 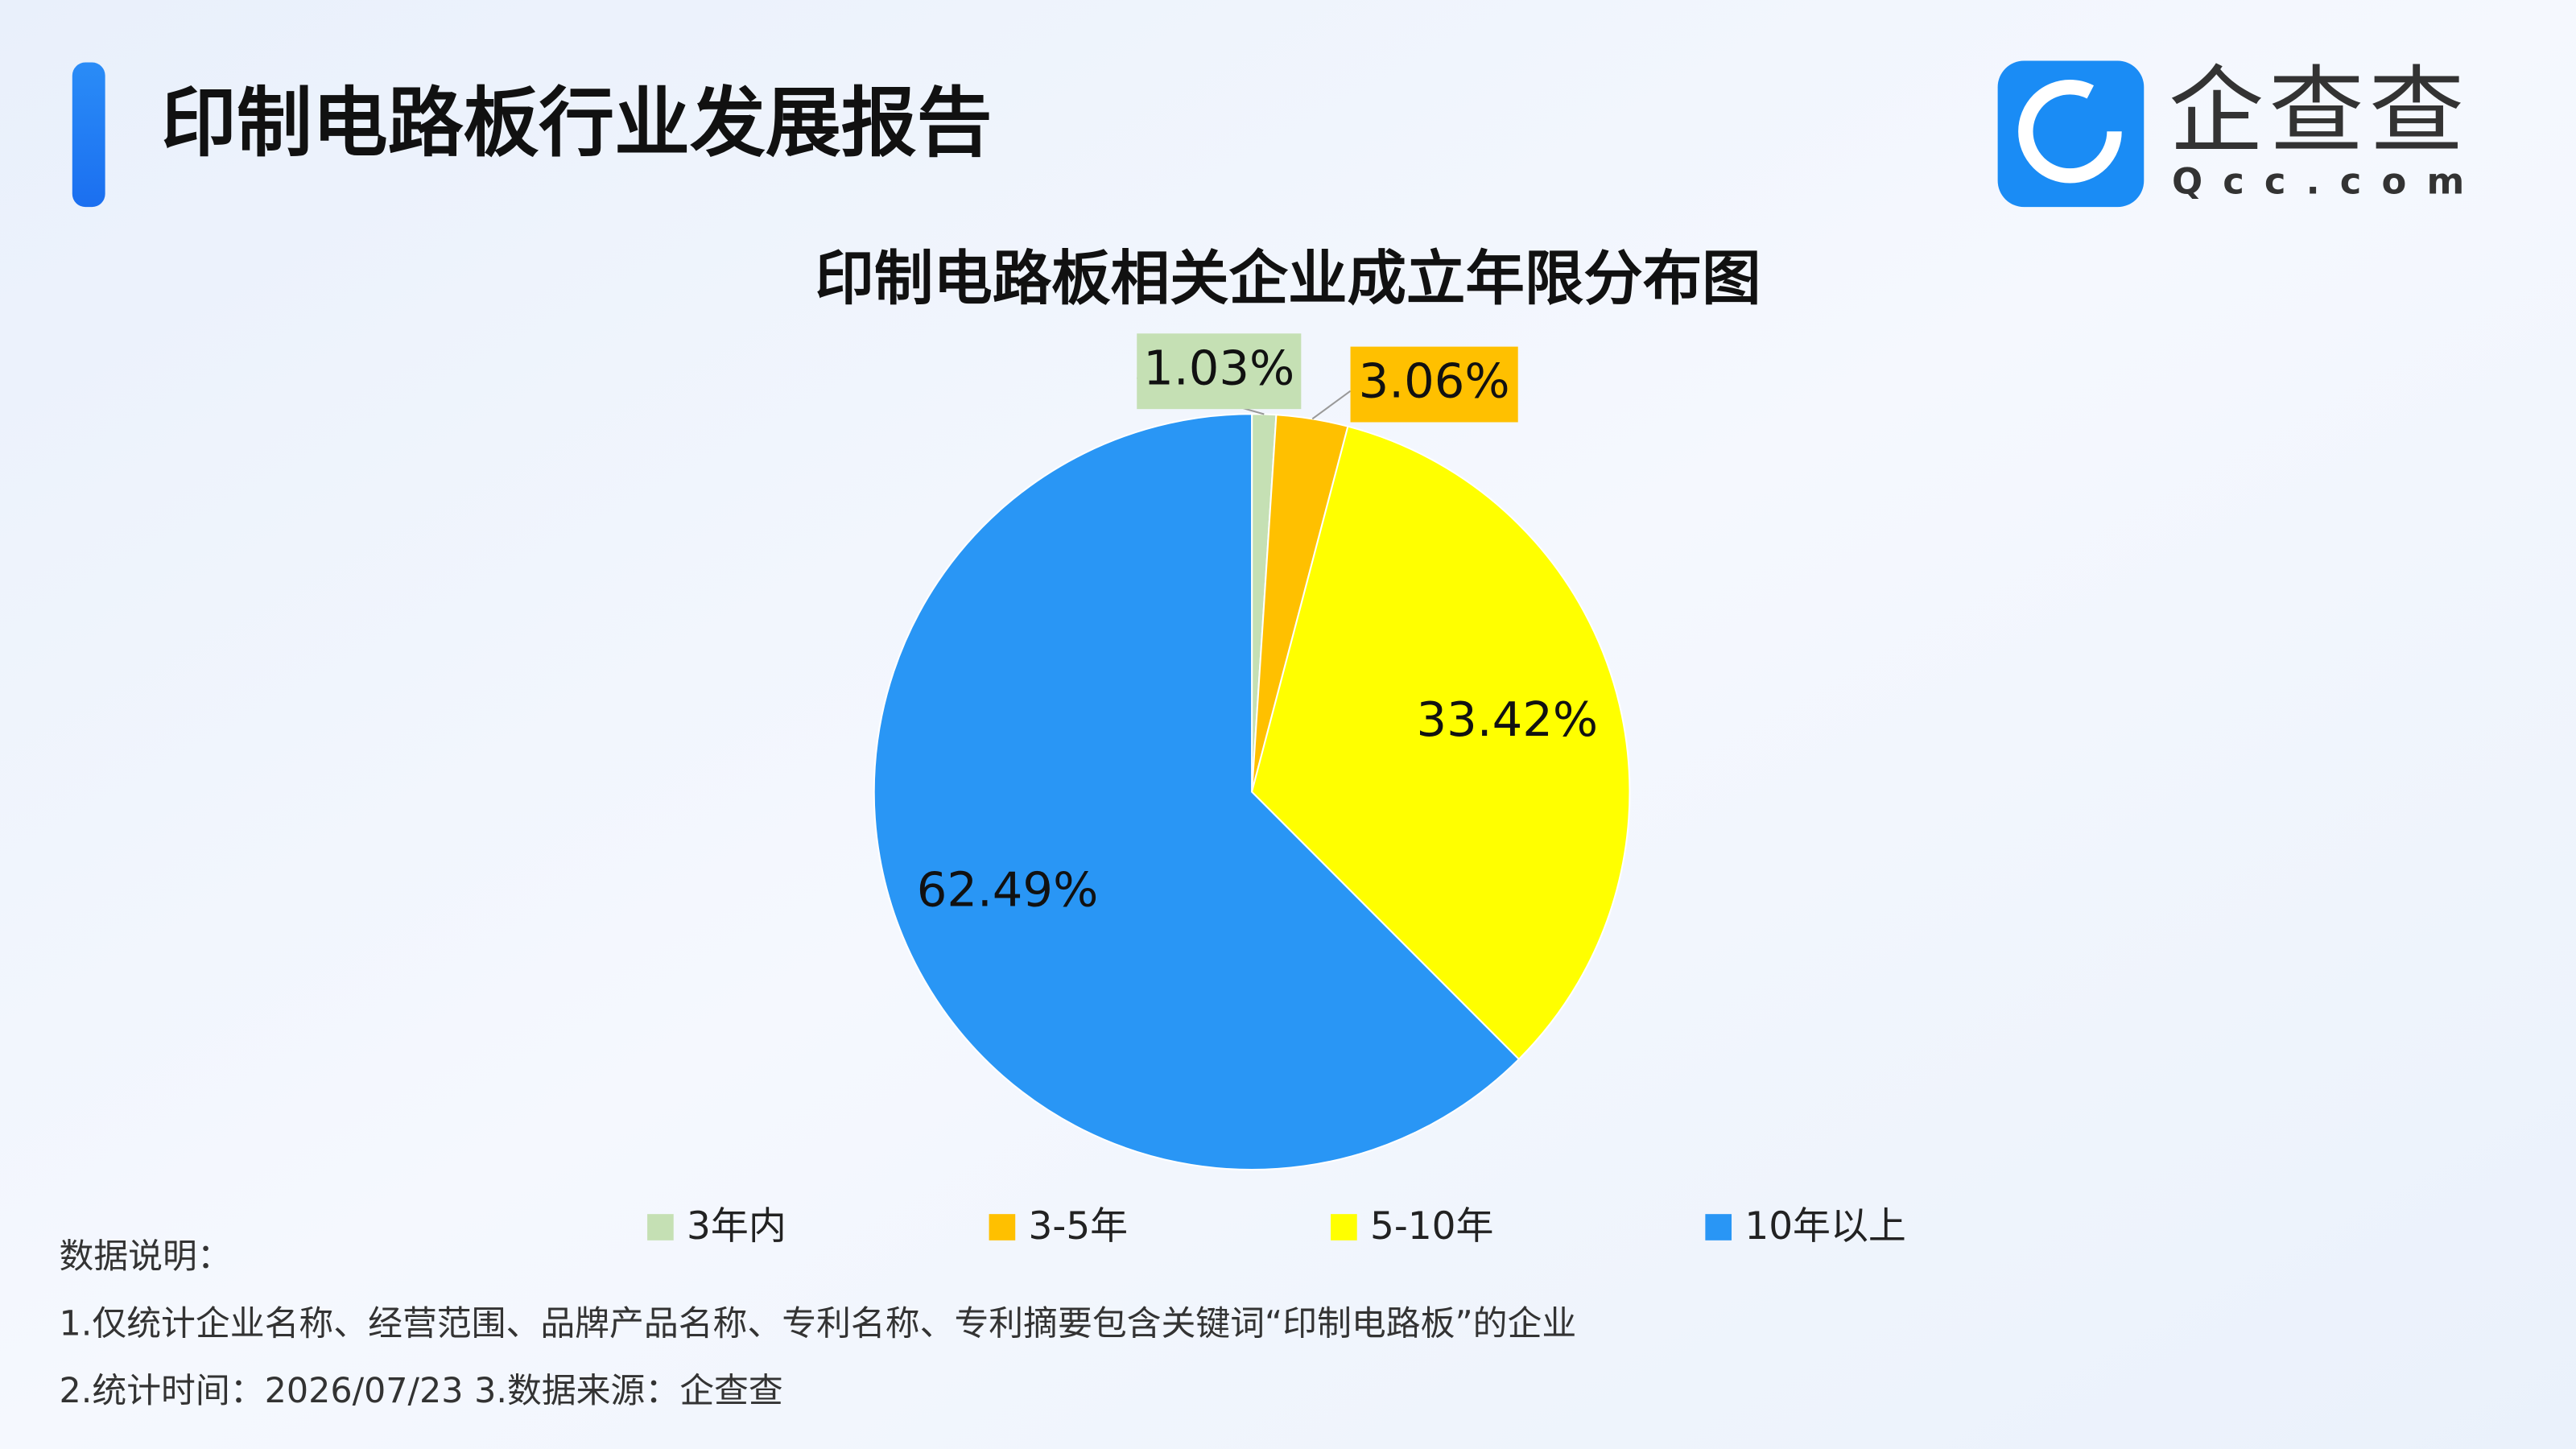 What do you see at coordinates (2070, 131) in the screenshot?
I see `logo-mark` at bounding box center [2070, 131].